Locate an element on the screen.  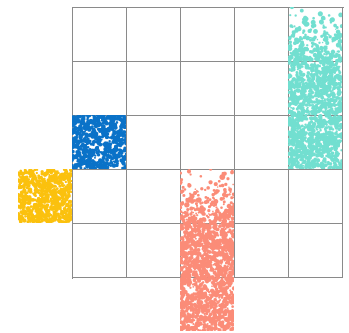
piece-teal is located at coordinates (315, 88).